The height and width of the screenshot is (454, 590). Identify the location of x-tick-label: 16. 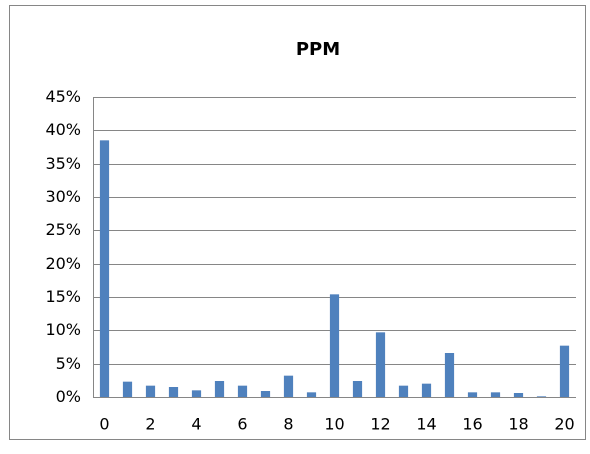
(472, 424).